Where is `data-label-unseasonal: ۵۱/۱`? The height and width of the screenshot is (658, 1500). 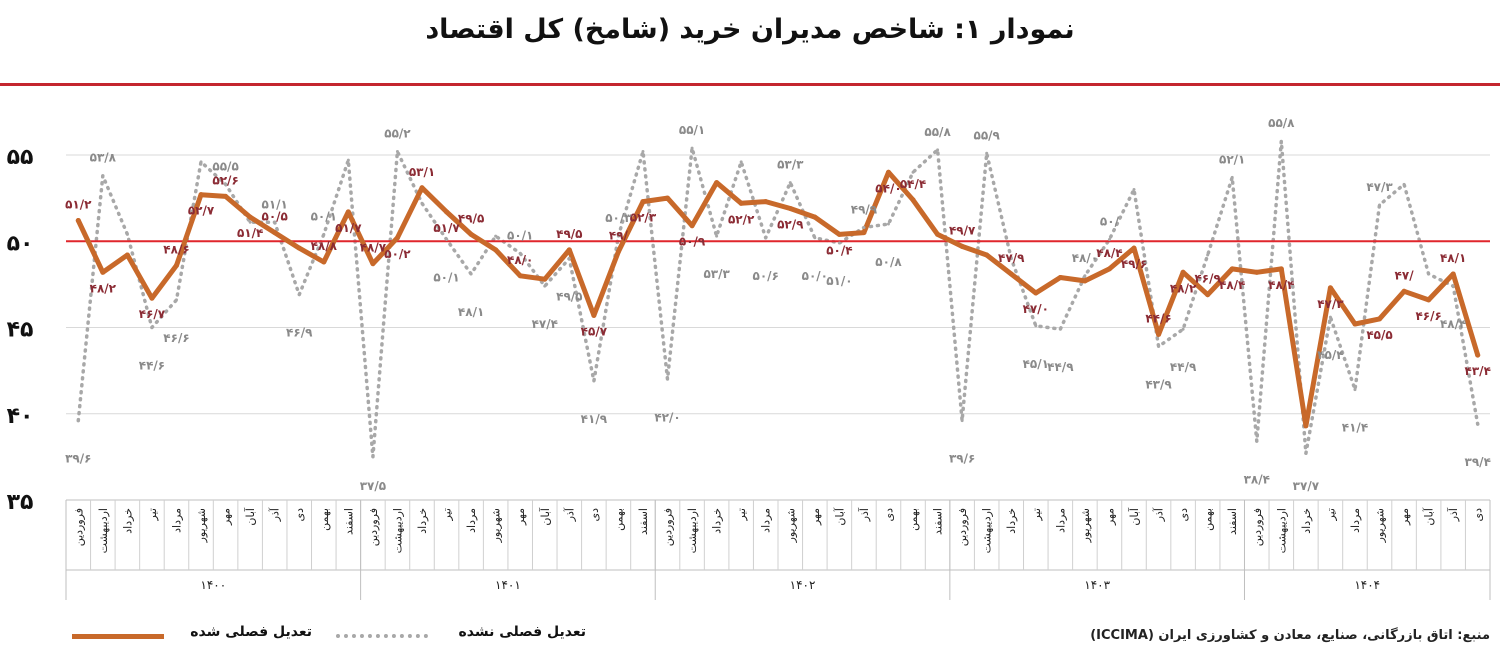 data-label-unseasonal: ۵۱/۱ is located at coordinates (275, 204).